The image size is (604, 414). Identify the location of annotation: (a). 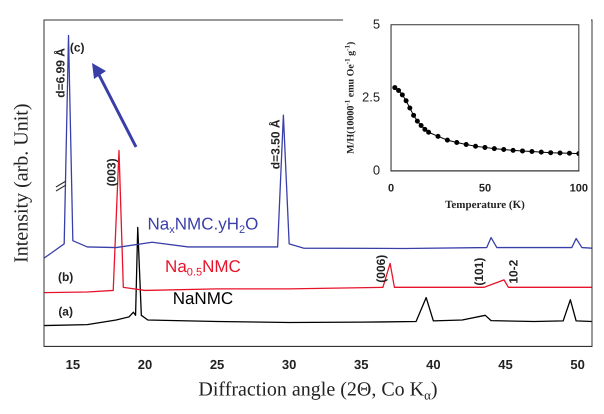
(65, 311).